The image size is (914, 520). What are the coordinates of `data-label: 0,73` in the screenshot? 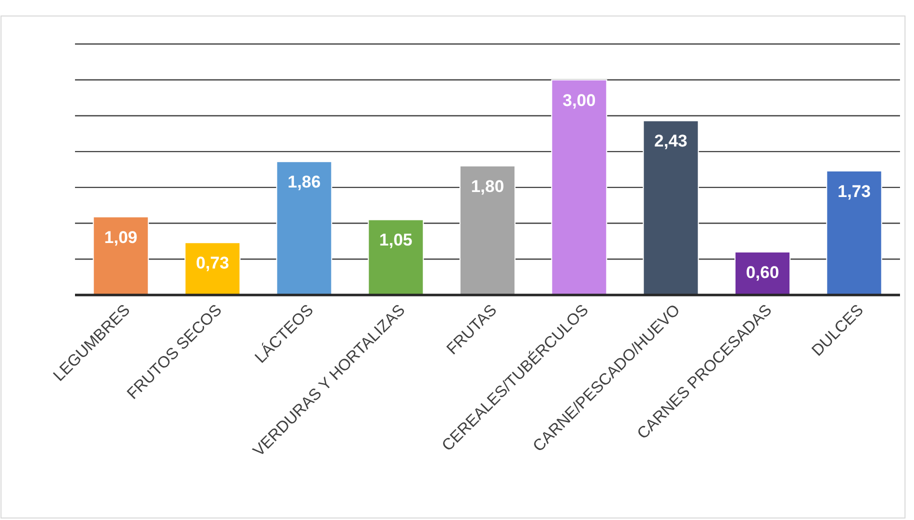 It's located at (213, 263).